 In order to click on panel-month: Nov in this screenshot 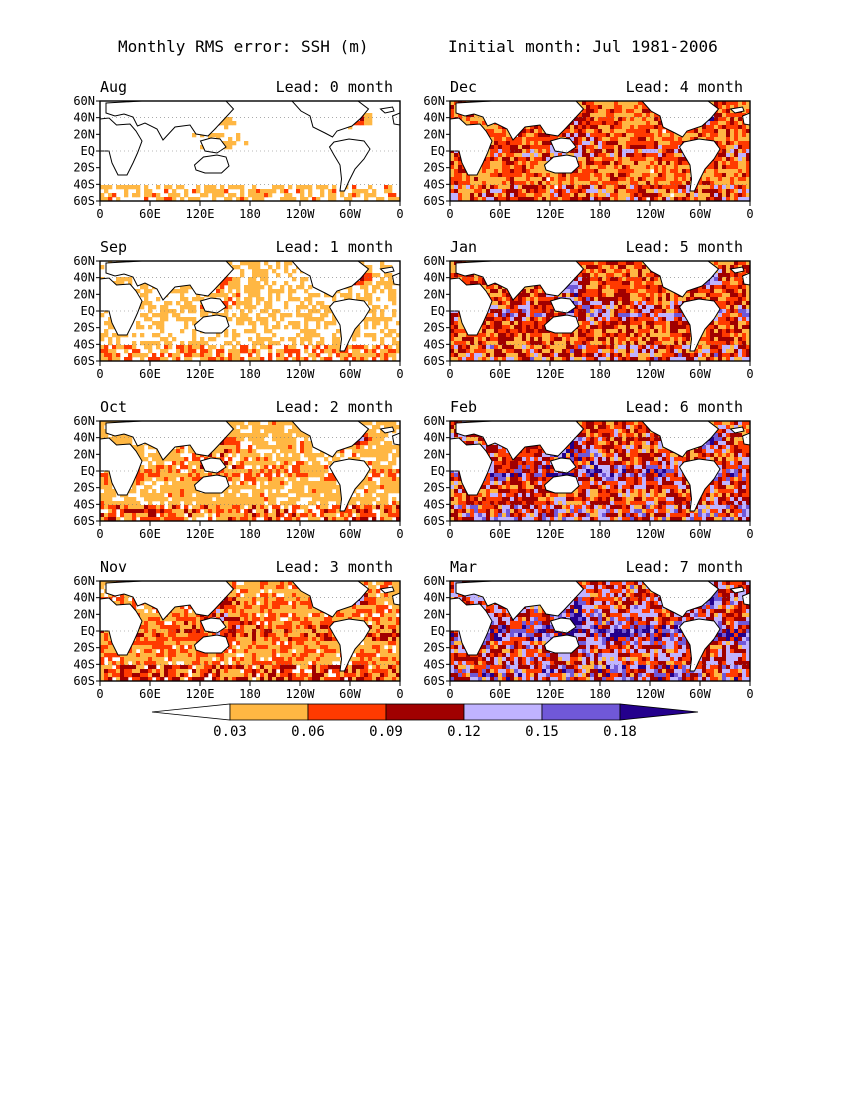, I will do `click(113, 567)`.